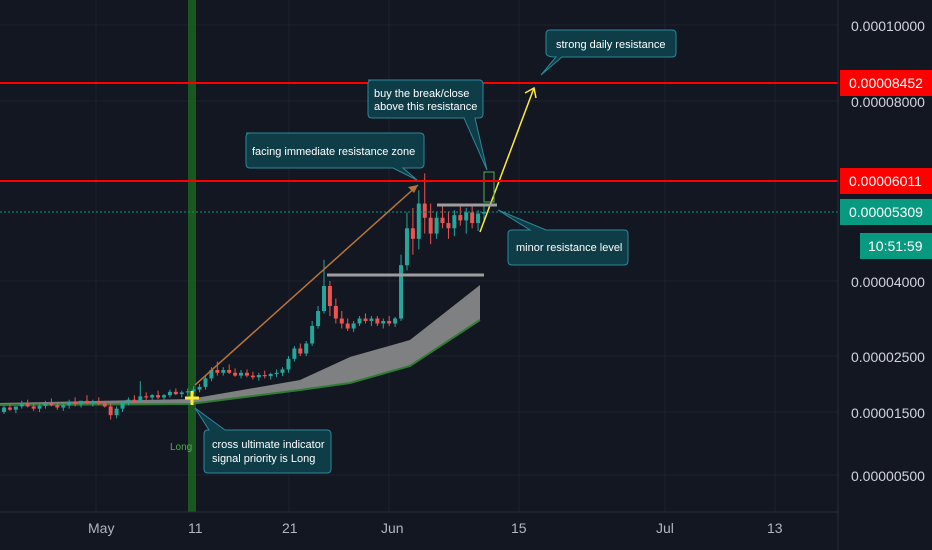  What do you see at coordinates (290, 528) in the screenshot?
I see `time-label: 21` at bounding box center [290, 528].